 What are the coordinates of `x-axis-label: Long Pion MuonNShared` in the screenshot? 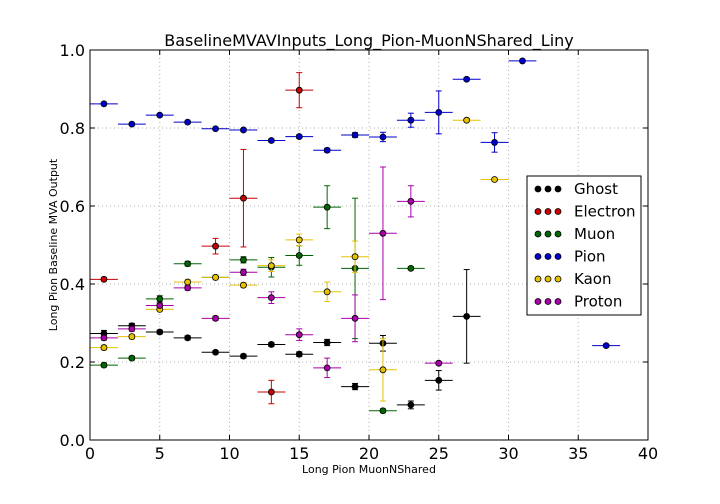 It's located at (369, 469).